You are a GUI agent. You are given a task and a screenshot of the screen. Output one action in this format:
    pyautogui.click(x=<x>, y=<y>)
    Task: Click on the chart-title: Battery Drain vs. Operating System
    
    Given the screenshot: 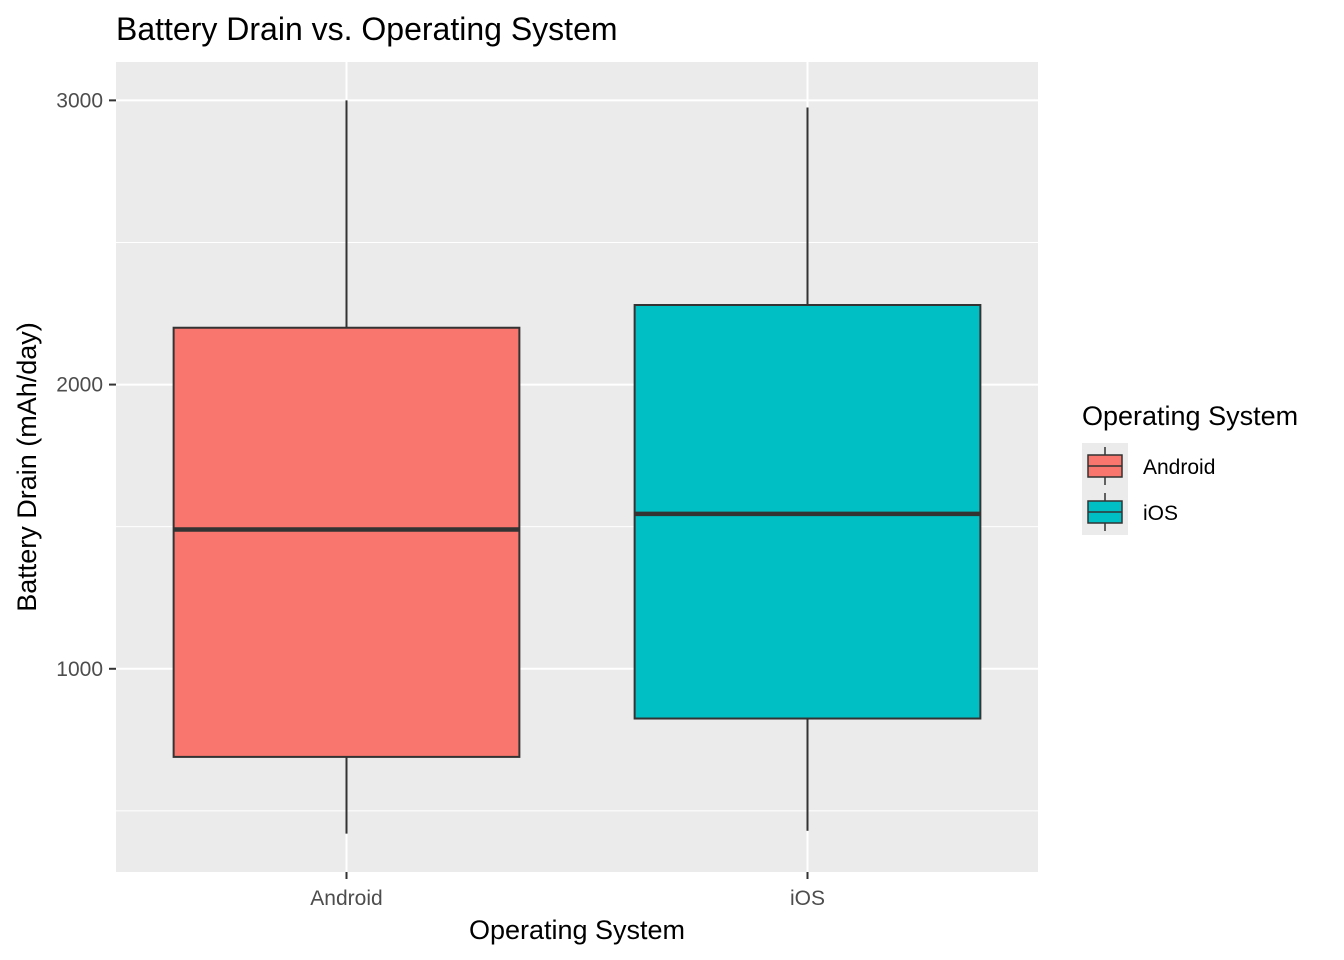 What is the action you would take?
    pyautogui.click(x=367, y=29)
    